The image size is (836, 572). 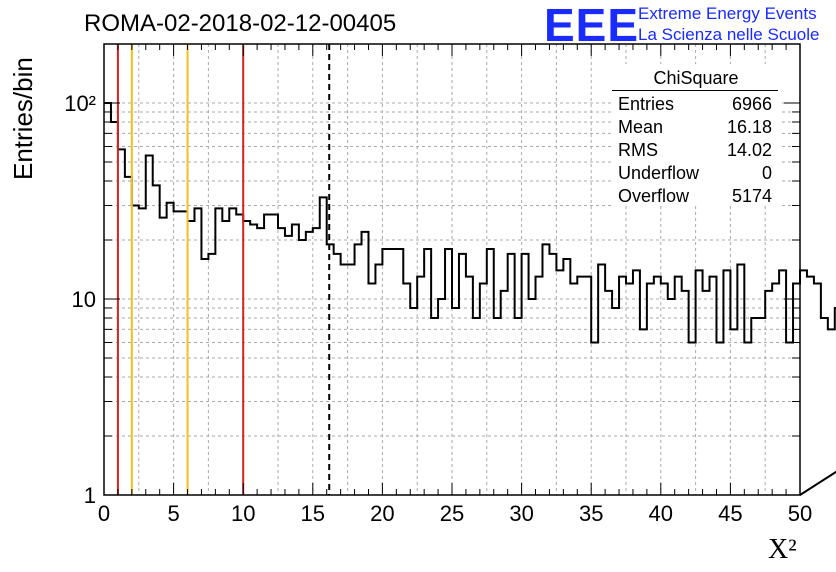 What do you see at coordinates (173, 513) in the screenshot?
I see `x-tick-label: 5` at bounding box center [173, 513].